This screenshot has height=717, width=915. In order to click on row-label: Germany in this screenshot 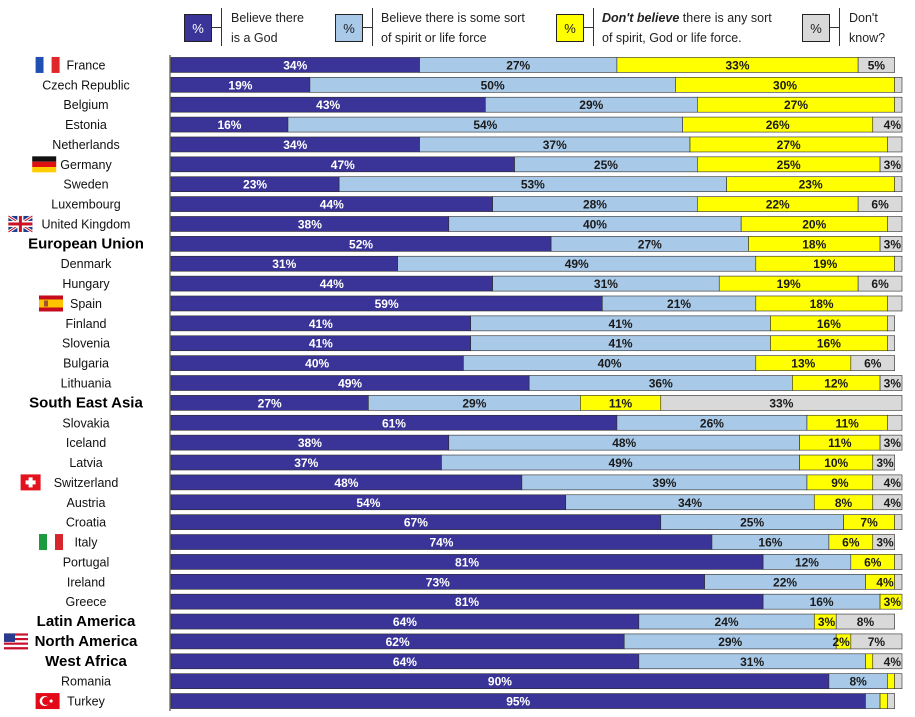, I will do `click(86, 165)`.